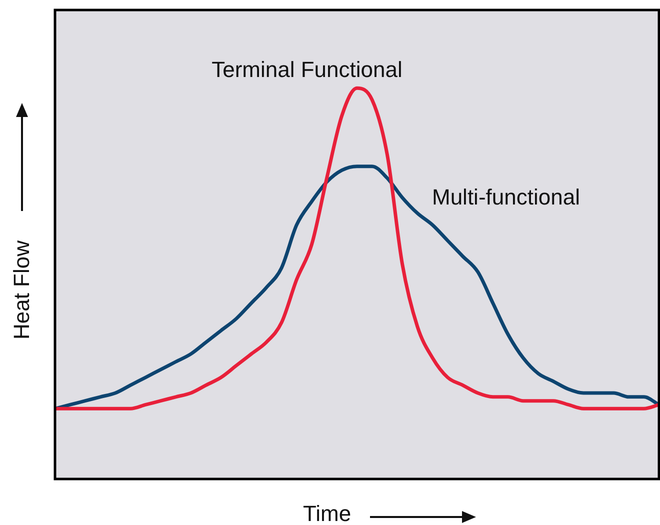 This screenshot has width=660, height=525. I want to click on x-axis-title: Time, so click(327, 513).